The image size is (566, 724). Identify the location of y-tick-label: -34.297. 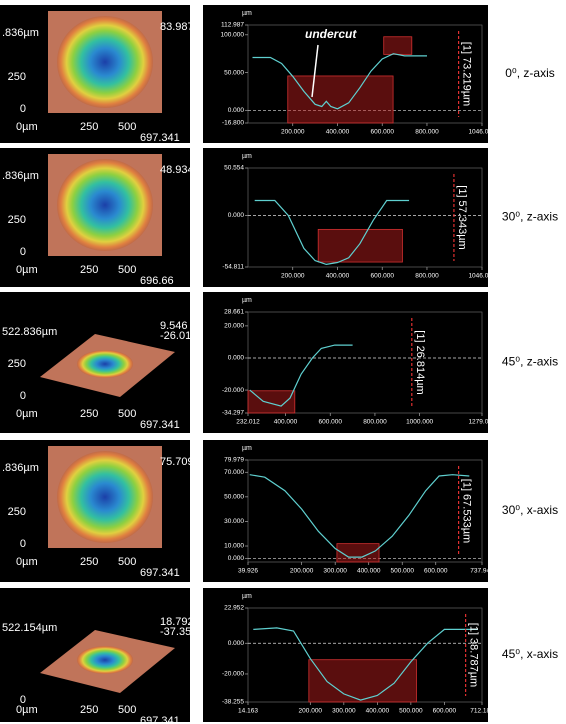
(233, 413).